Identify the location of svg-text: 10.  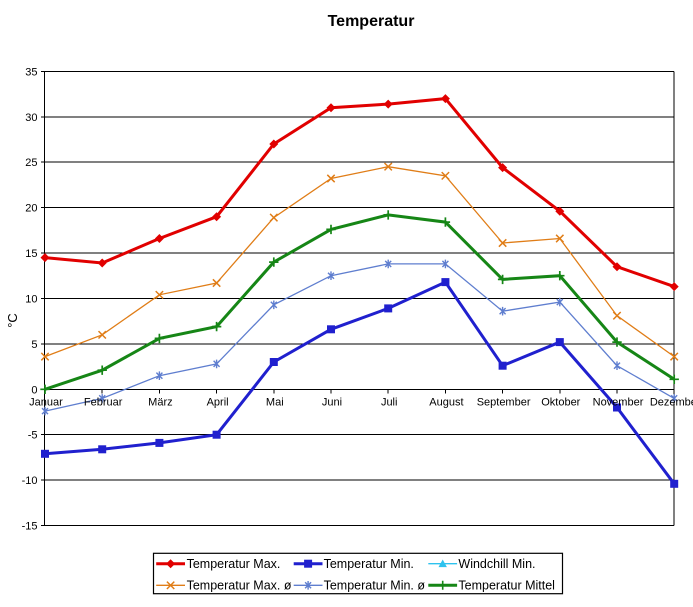
(31, 300).